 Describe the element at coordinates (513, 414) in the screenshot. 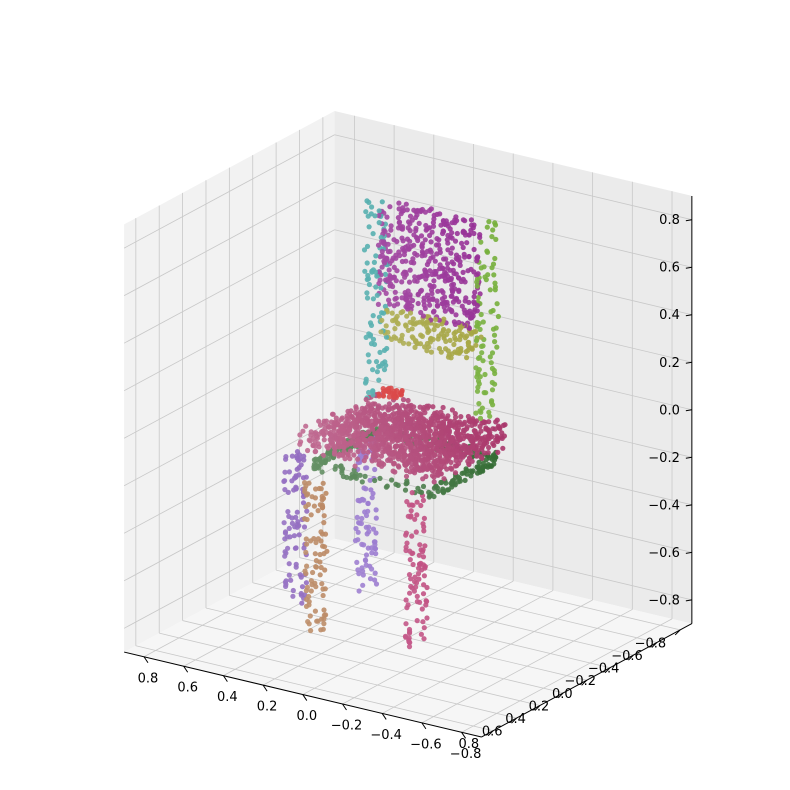

I see `grid-line-z-wall` at that location.